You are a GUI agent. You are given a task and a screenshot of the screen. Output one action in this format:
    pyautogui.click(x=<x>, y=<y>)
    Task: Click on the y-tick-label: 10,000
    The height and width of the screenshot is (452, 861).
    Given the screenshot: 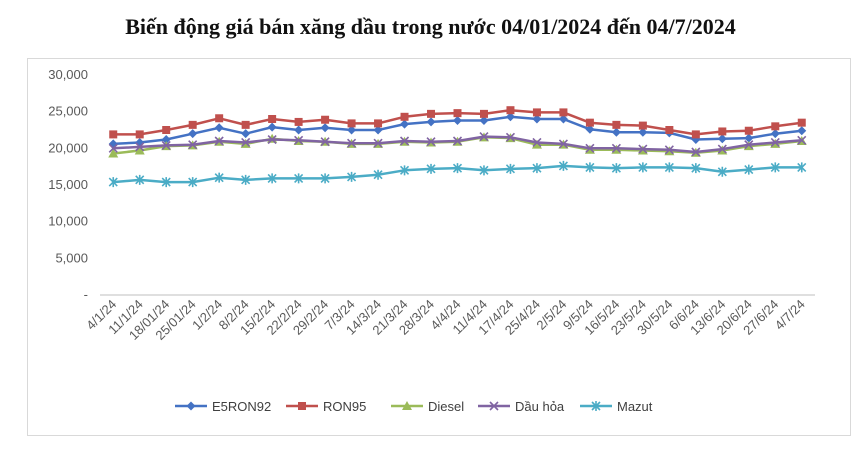 What is the action you would take?
    pyautogui.click(x=68, y=221)
    